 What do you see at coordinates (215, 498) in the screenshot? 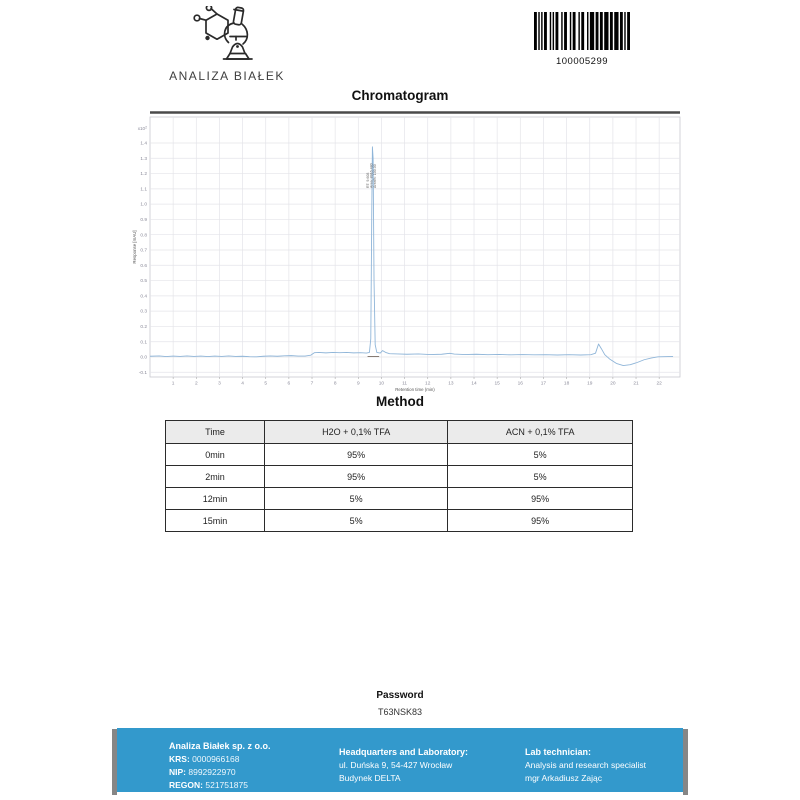
I see `table-cell: 12min` at bounding box center [215, 498].